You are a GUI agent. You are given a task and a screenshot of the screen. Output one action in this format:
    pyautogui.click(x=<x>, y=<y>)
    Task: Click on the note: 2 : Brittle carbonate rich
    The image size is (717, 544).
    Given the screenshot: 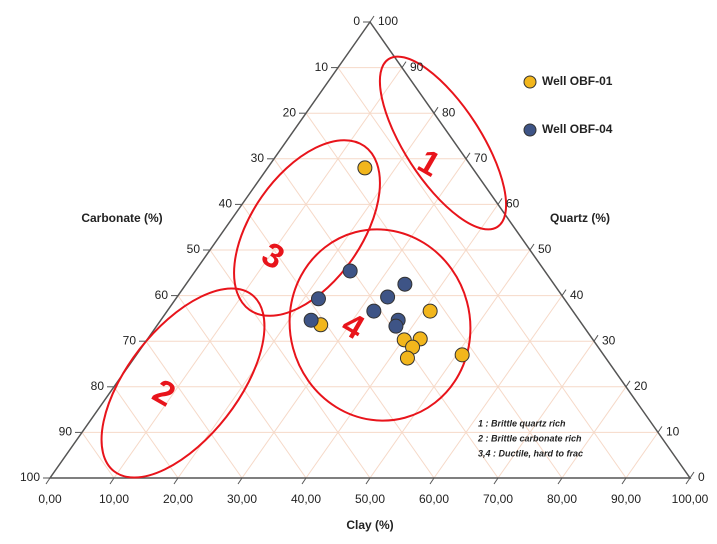 What is the action you would take?
    pyautogui.click(x=529, y=438)
    